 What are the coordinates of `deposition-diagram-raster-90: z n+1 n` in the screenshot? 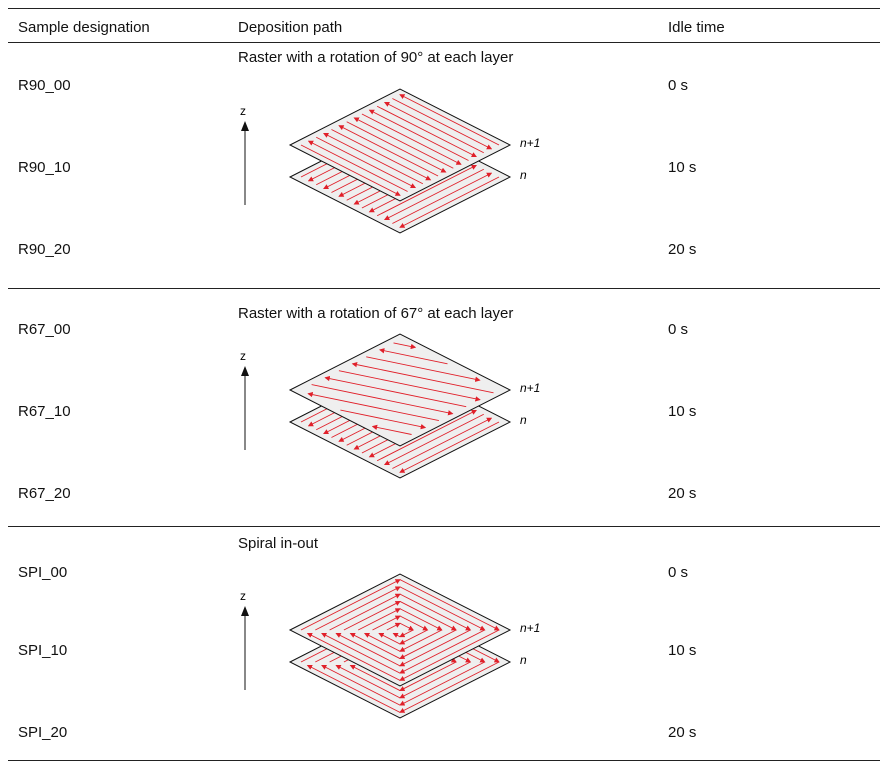 It's located at (390, 161).